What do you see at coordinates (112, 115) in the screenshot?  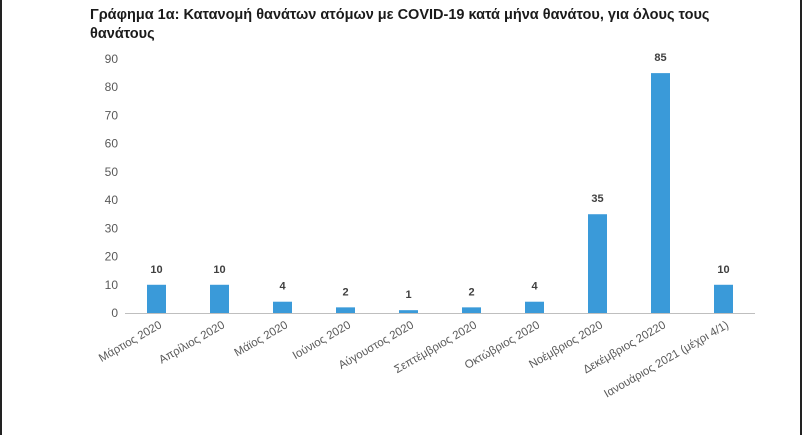 I see `y-tick-label: 70` at bounding box center [112, 115].